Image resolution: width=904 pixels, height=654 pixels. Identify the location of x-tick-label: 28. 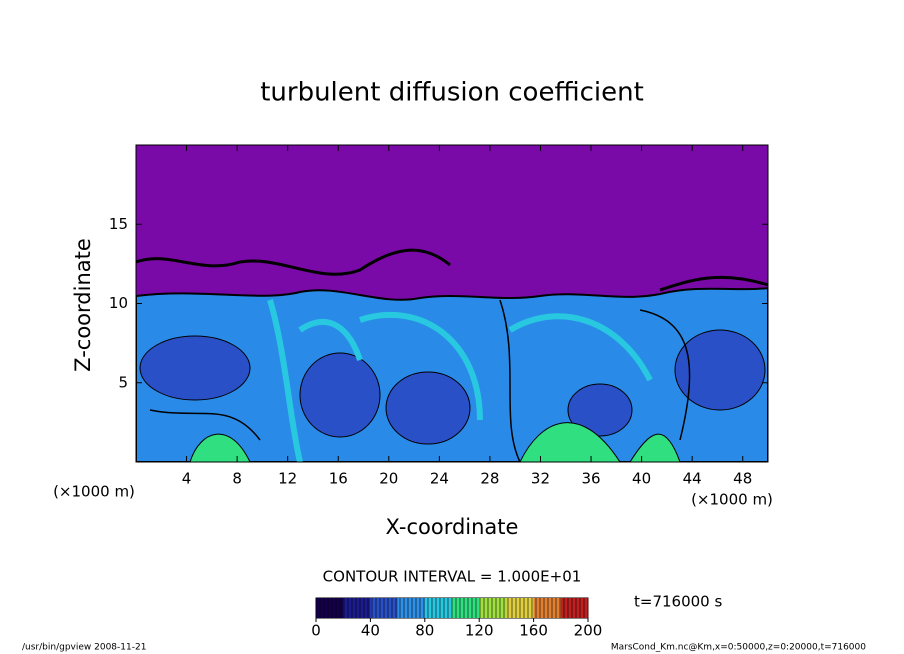
(489, 479).